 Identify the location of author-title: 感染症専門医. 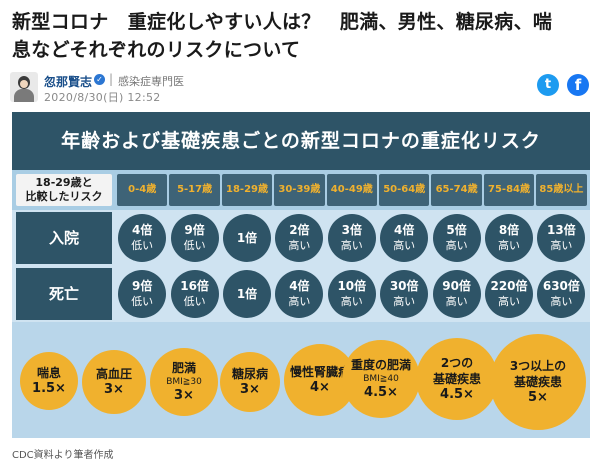
(151, 81).